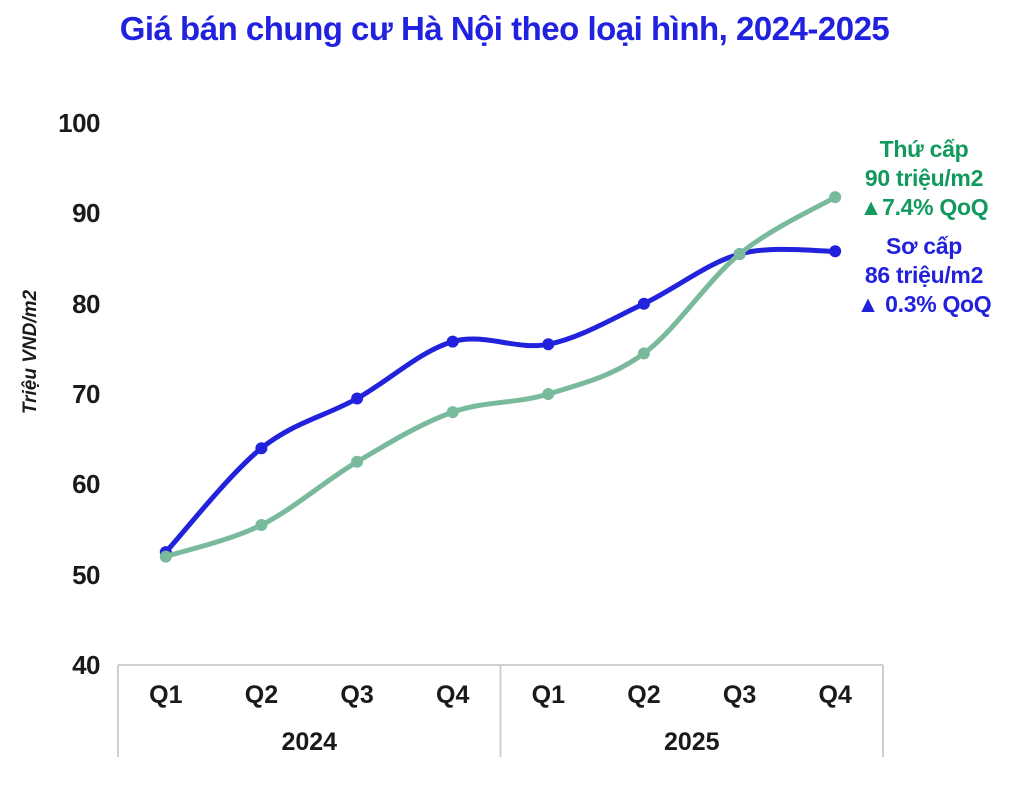 The height and width of the screenshot is (786, 1009). What do you see at coordinates (357, 461) in the screenshot?
I see `data-point-thứ-cấp-Q3-2` at bounding box center [357, 461].